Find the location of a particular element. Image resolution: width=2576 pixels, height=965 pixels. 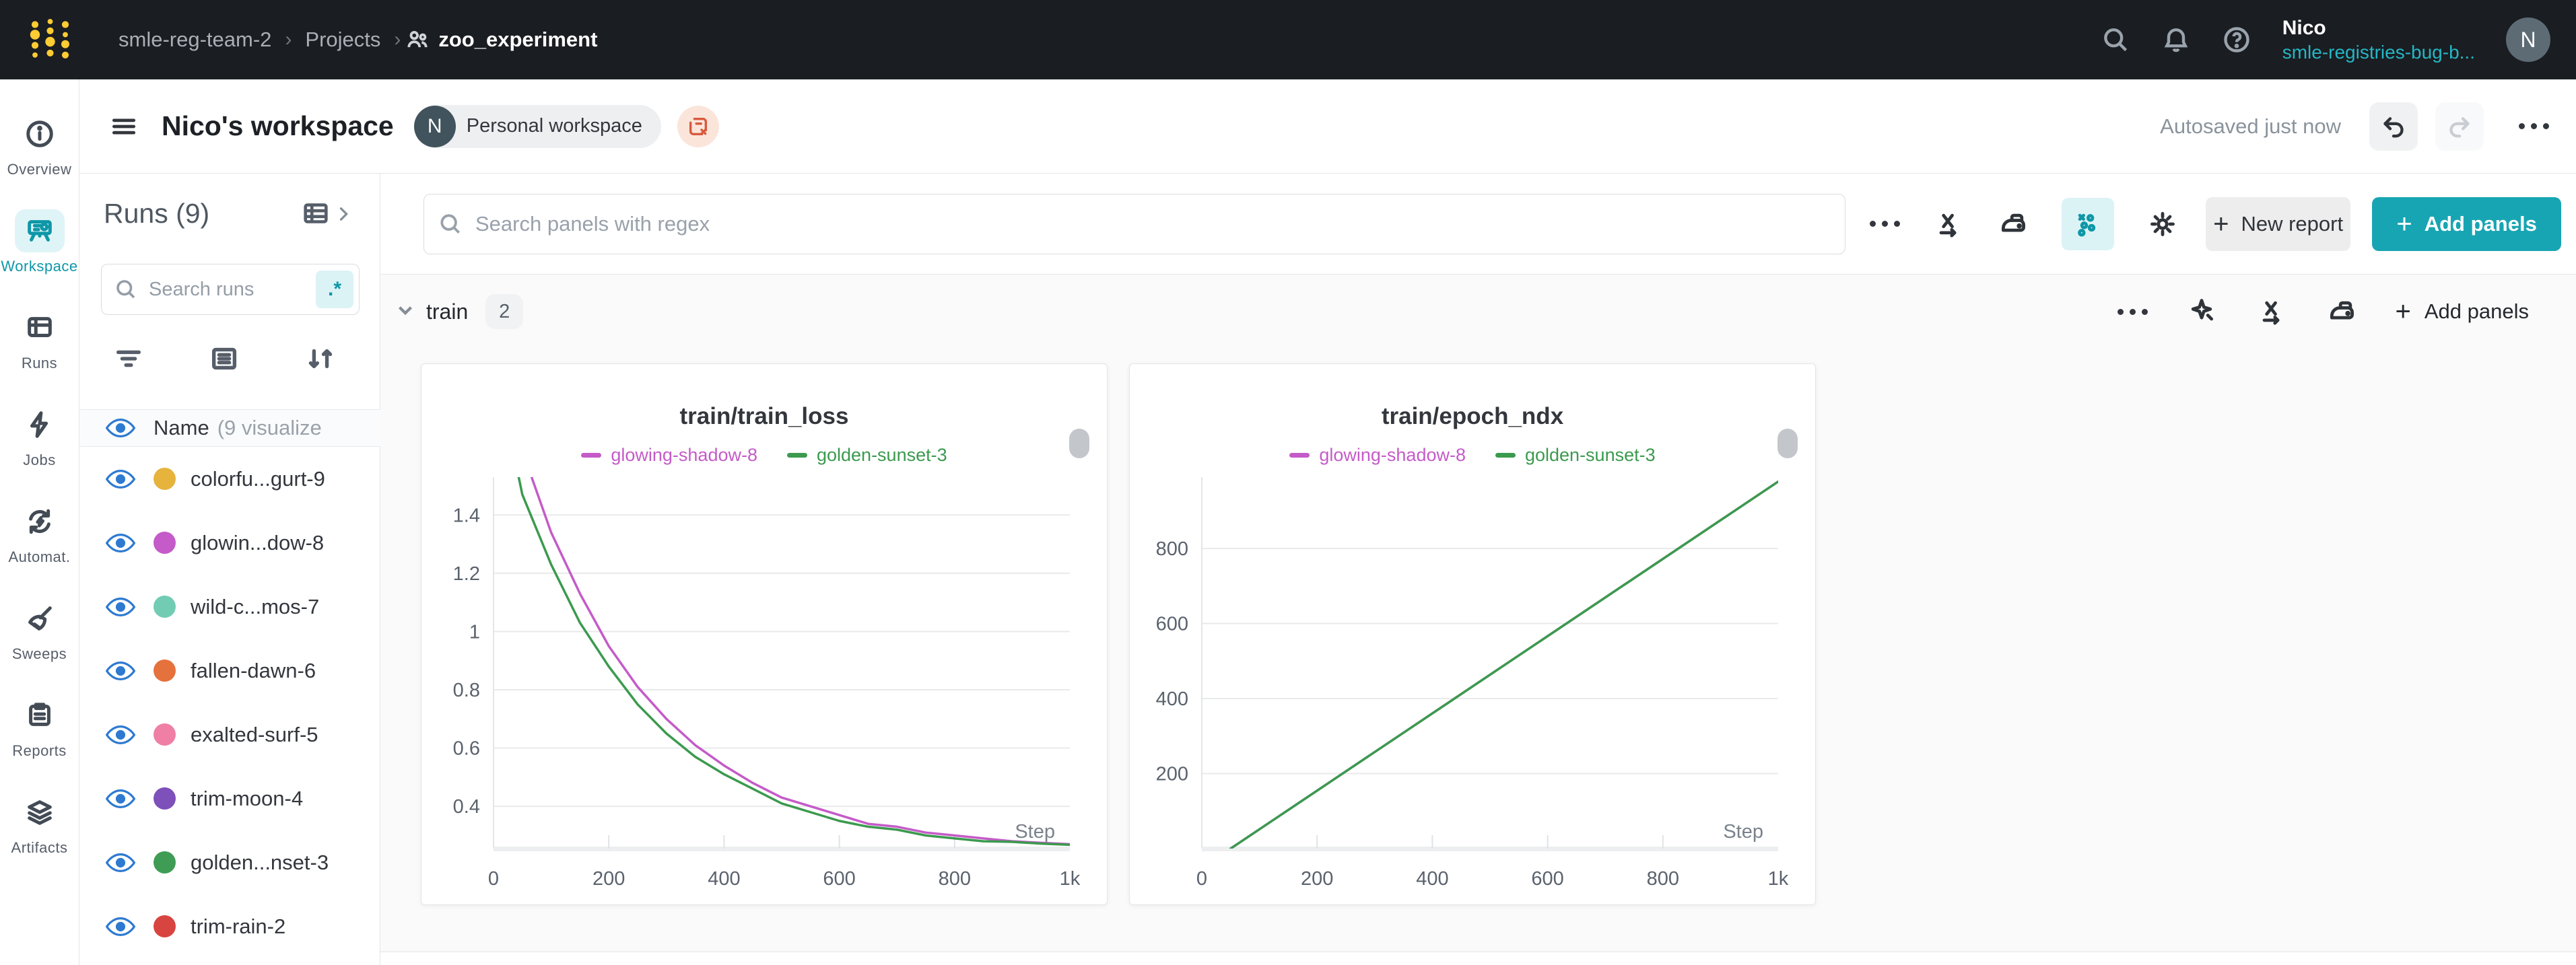

outliers-button is located at coordinates (2088, 223).